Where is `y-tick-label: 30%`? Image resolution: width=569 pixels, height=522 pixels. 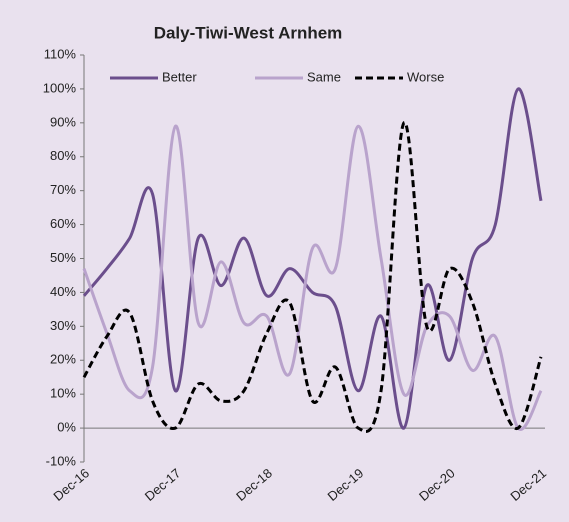
y-tick-label: 30% is located at coordinates (63, 325).